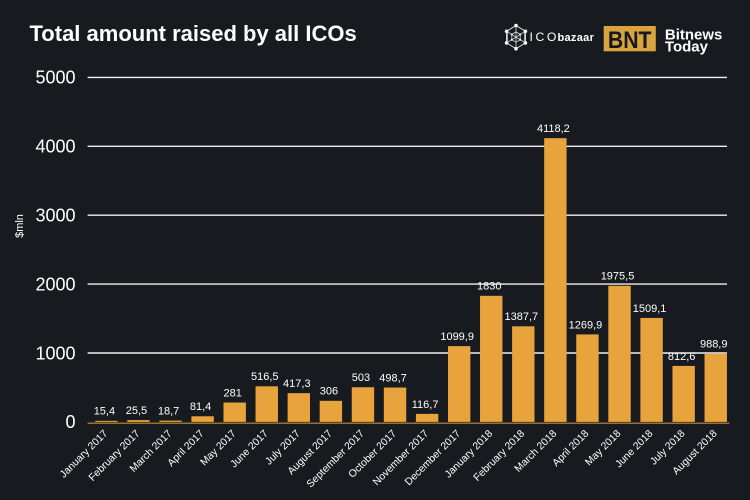  Describe the element at coordinates (168, 412) in the screenshot. I see `svg-text: 18,7` at that location.